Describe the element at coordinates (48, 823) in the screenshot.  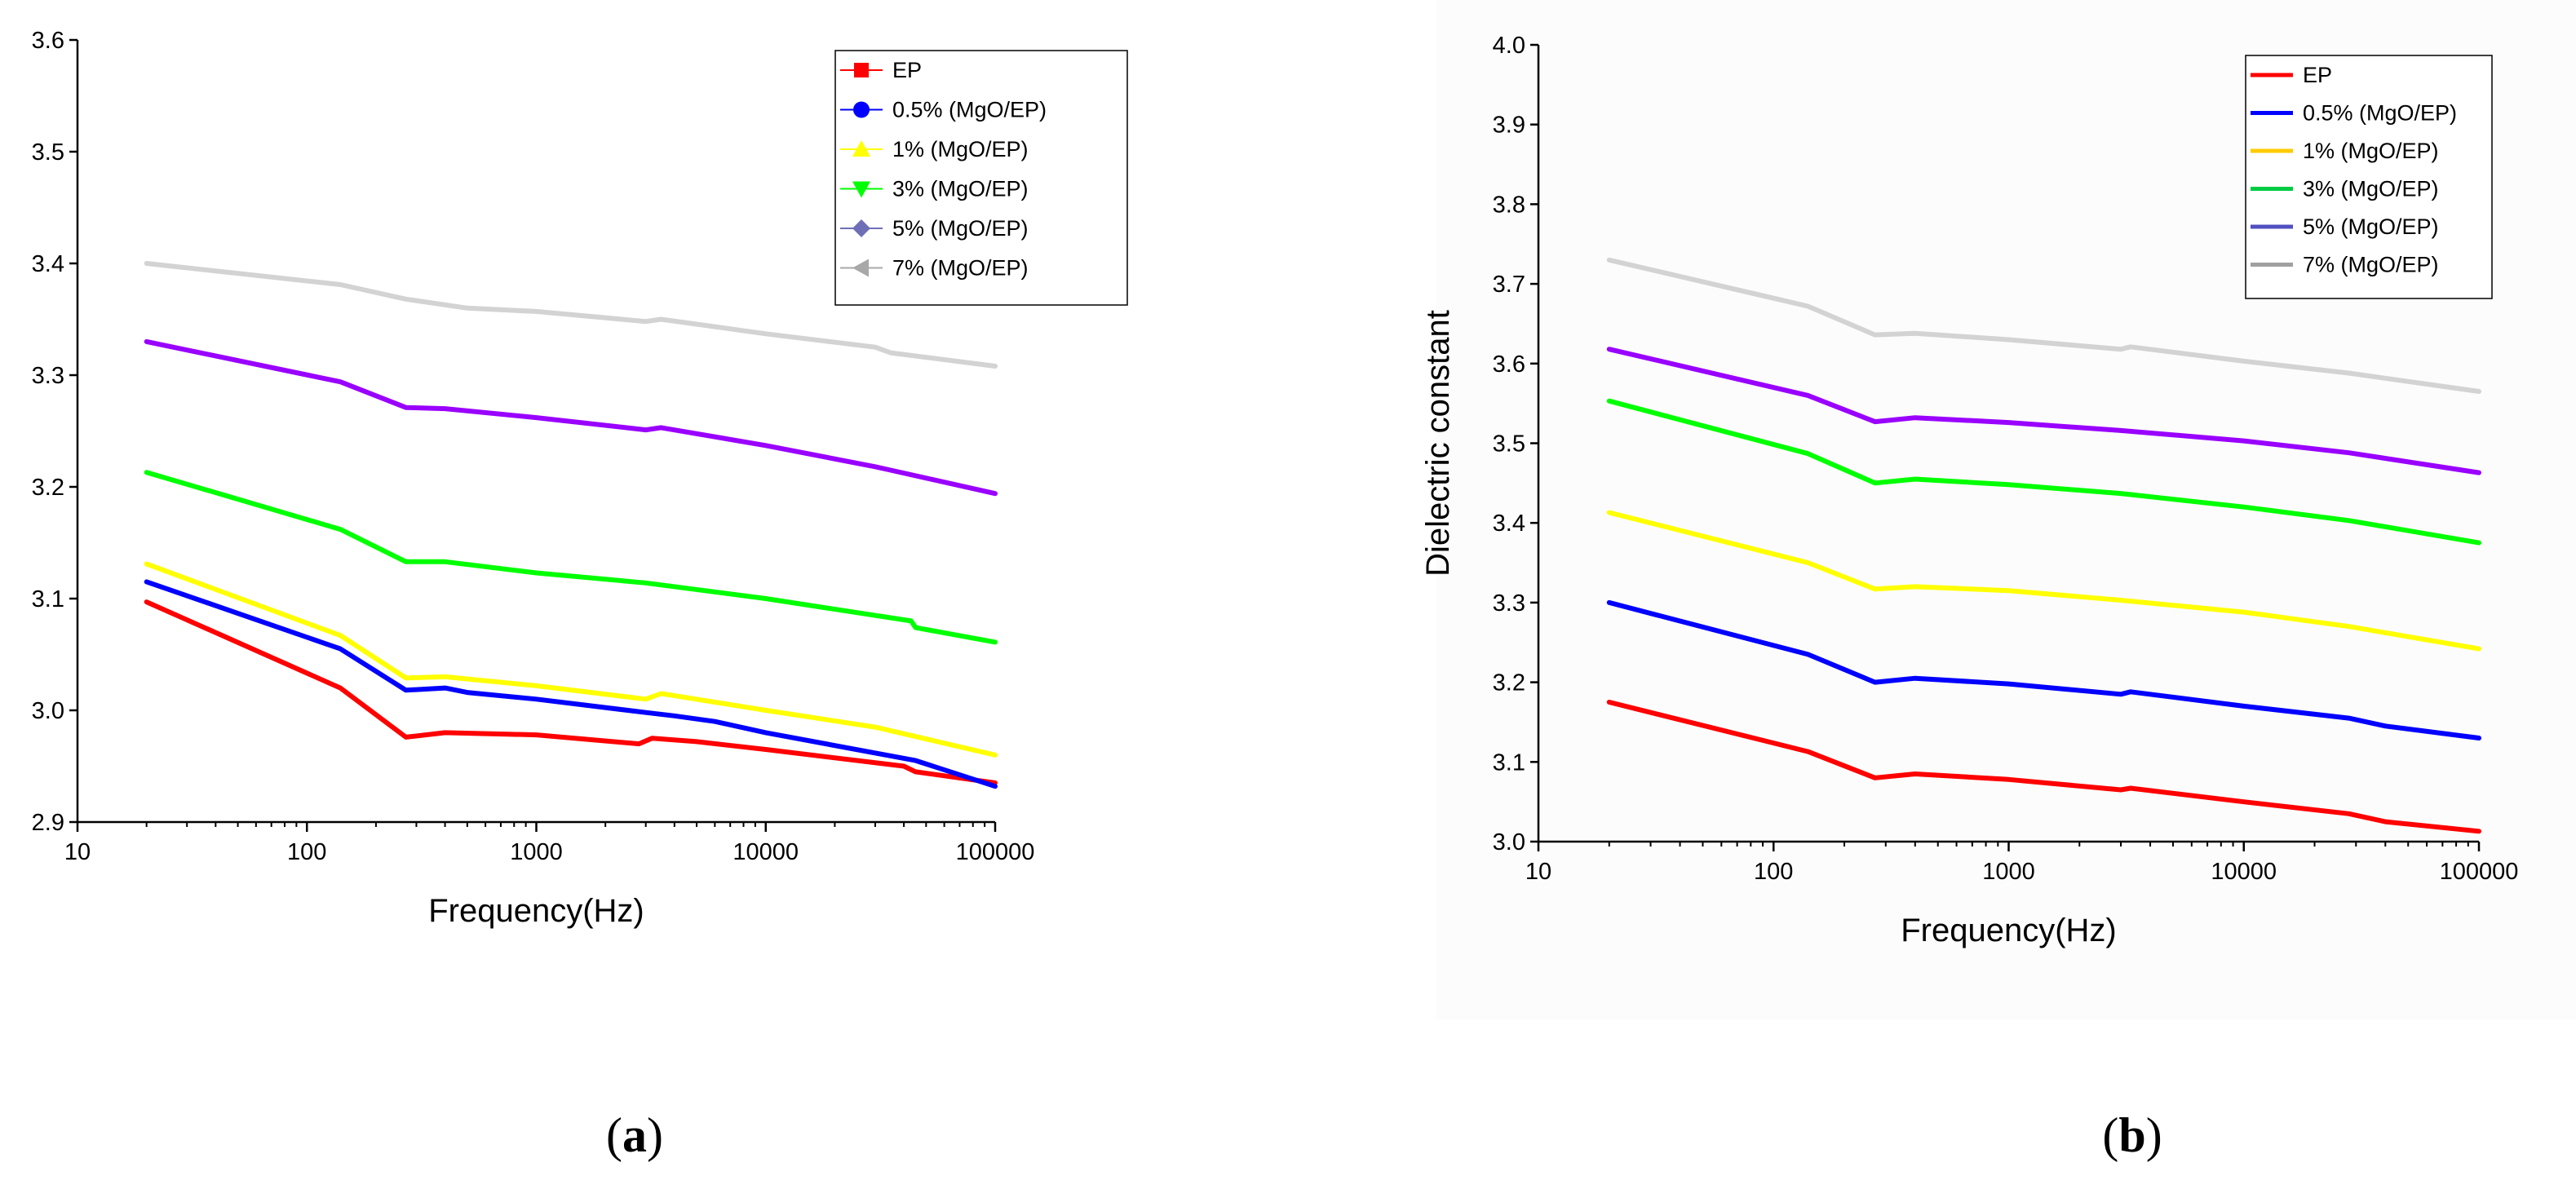
I see `y-tick-label: 2.9` at that location.